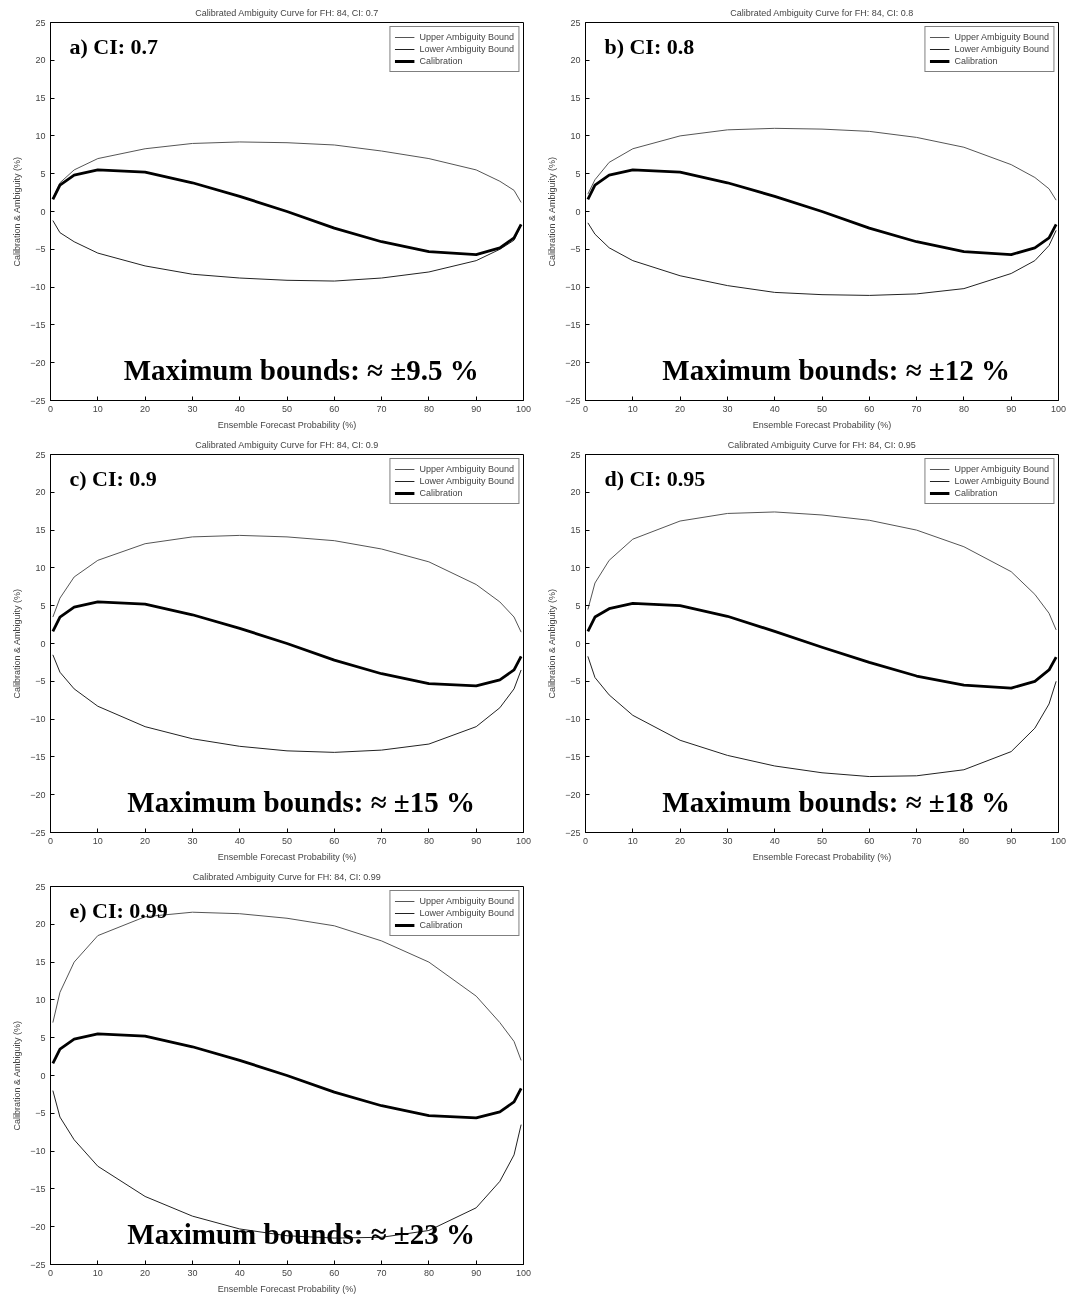  I want to click on annotation: Maximum bounds: ≈ ±9.5 %, so click(301, 370).